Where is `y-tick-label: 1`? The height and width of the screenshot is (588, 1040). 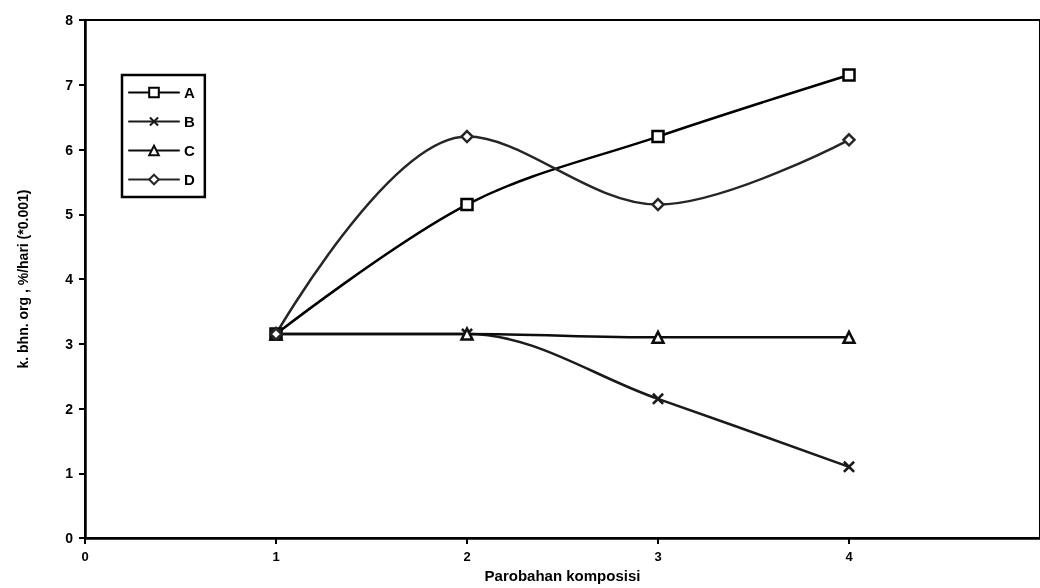 y-tick-label: 1 is located at coordinates (69, 473).